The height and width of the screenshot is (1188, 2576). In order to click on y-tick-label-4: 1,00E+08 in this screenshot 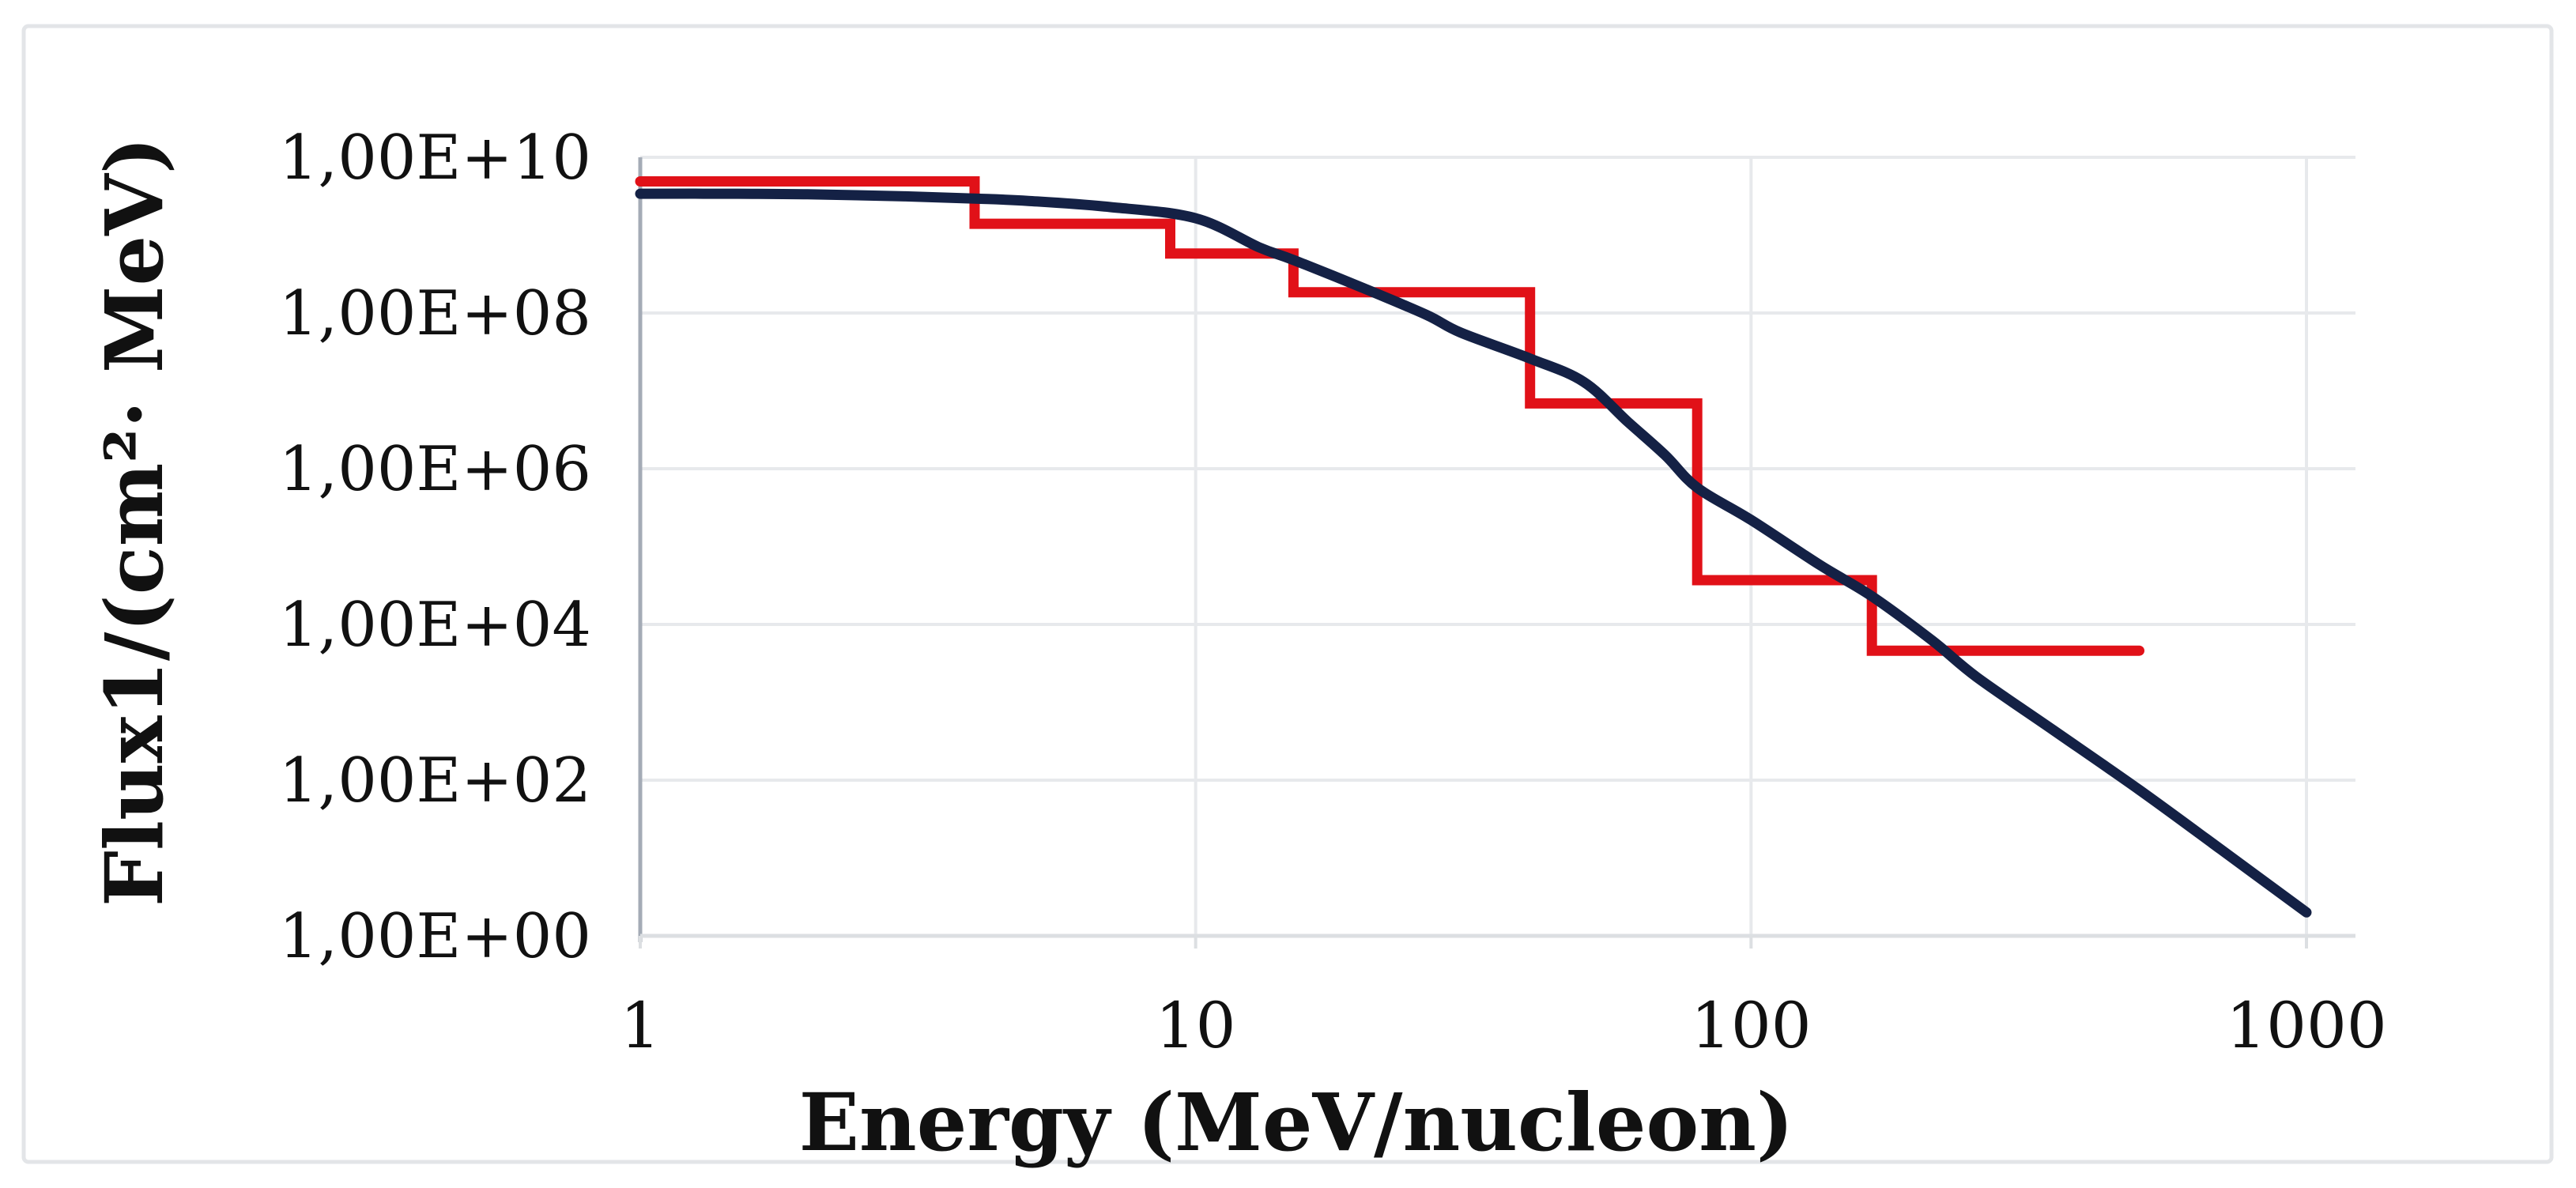, I will do `click(435, 313)`.